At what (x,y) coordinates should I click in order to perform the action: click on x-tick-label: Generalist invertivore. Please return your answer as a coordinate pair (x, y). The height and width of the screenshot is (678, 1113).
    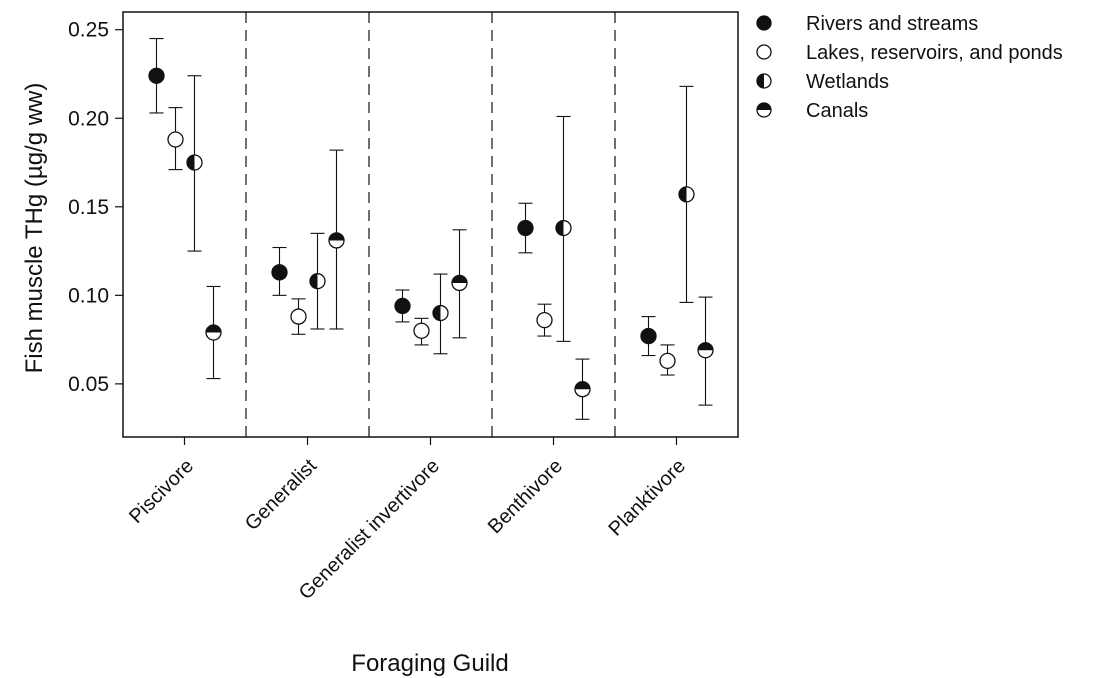
    Looking at the image, I should click on (369, 529).